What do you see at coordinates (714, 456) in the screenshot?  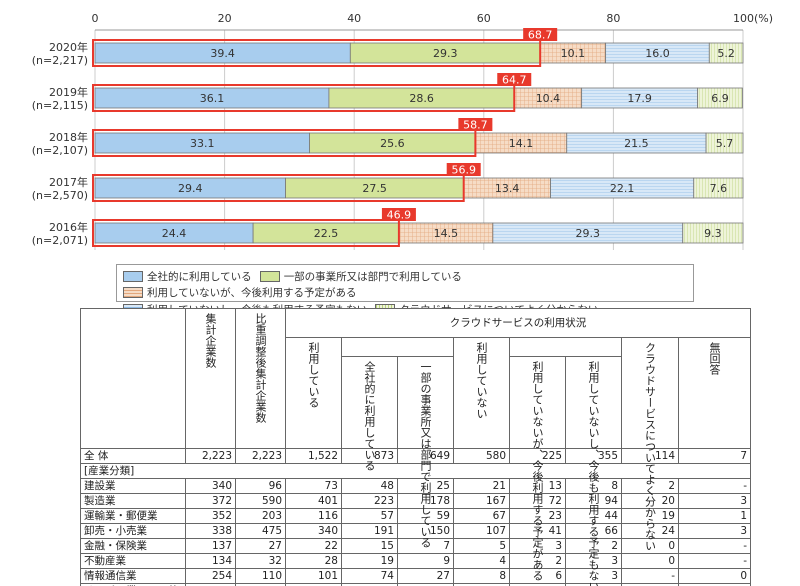 I see `cell: 7` at bounding box center [714, 456].